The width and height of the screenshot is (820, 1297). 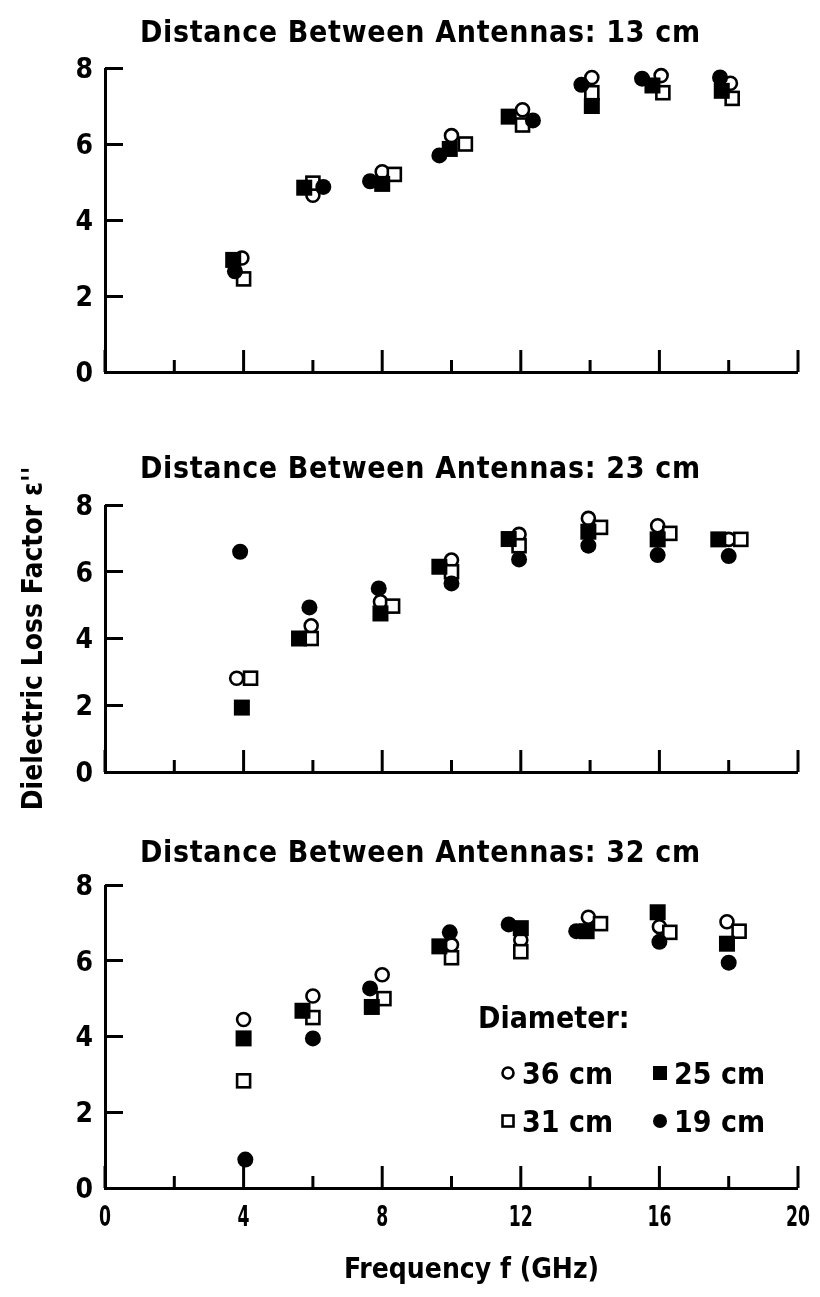 I want to click on legend-label: 31 cm, so click(x=568, y=1121).